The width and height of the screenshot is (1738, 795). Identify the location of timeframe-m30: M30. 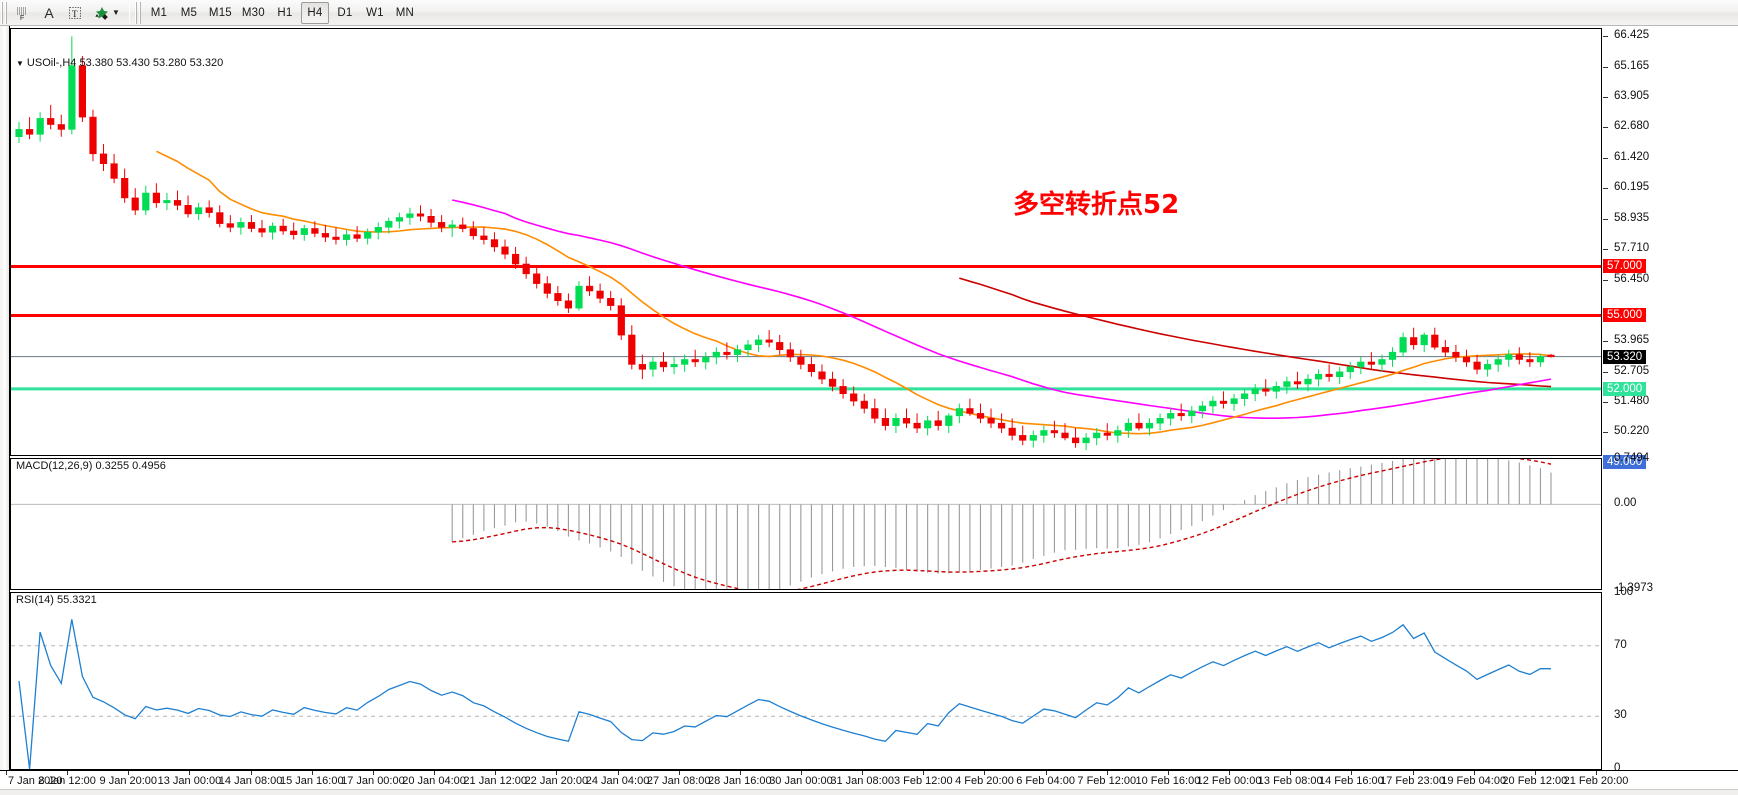
(253, 13).